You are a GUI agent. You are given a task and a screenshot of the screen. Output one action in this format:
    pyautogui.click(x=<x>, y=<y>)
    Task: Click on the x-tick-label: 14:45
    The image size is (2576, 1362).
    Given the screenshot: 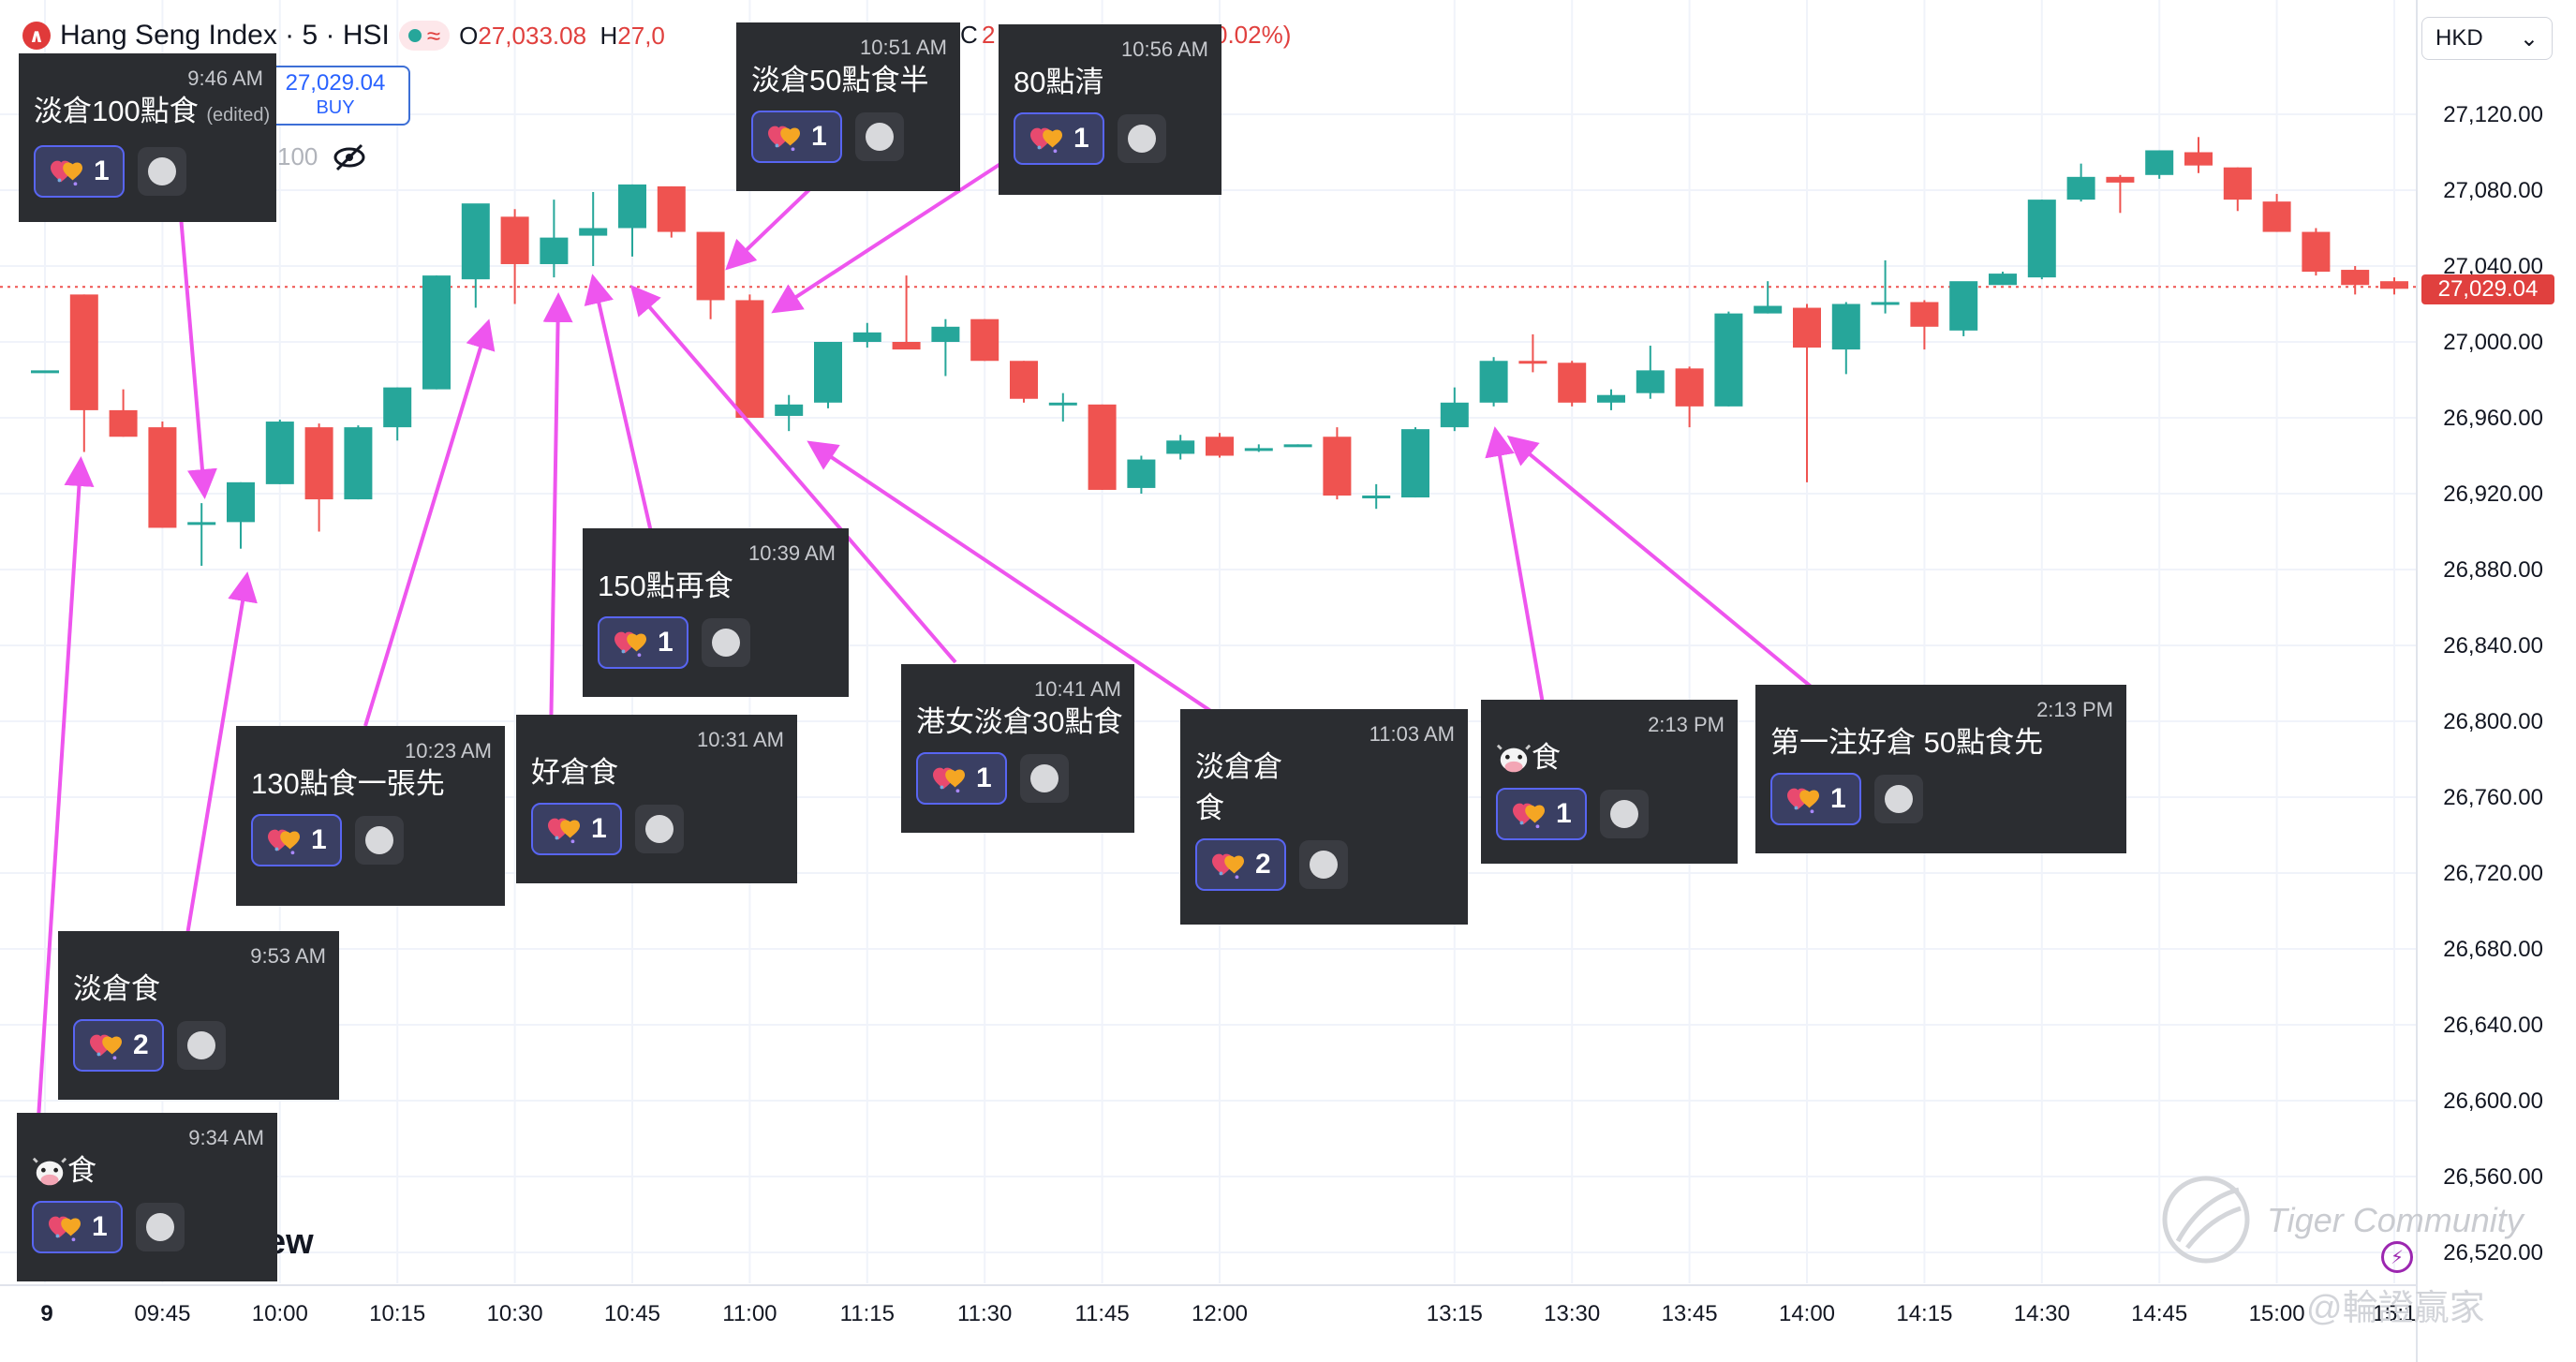 What is the action you would take?
    pyautogui.click(x=2159, y=1313)
    